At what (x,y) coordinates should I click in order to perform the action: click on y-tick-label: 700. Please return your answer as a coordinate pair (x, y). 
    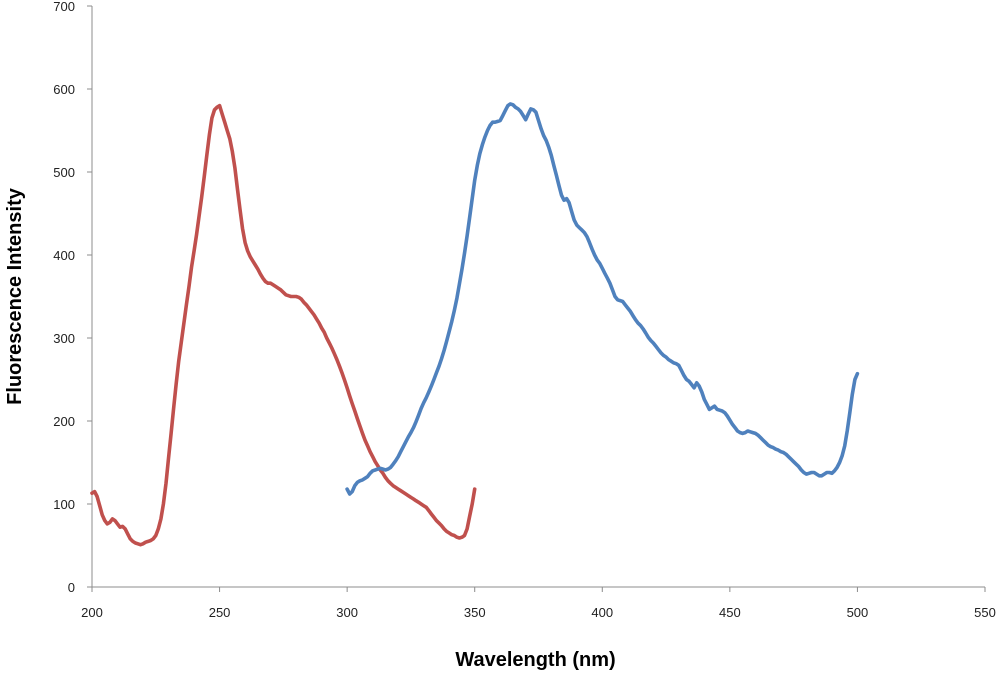
    Looking at the image, I should click on (64, 7).